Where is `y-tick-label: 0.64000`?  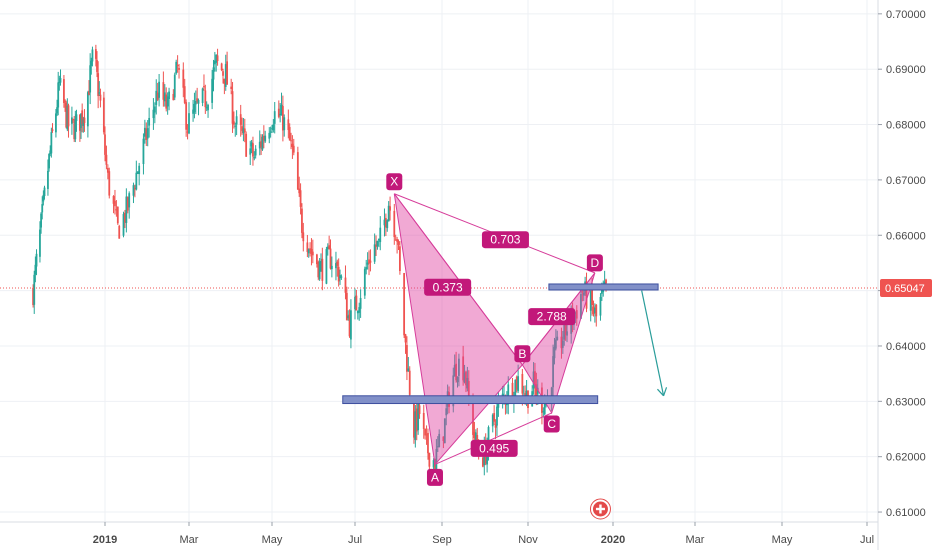 y-tick-label: 0.64000 is located at coordinates (906, 347).